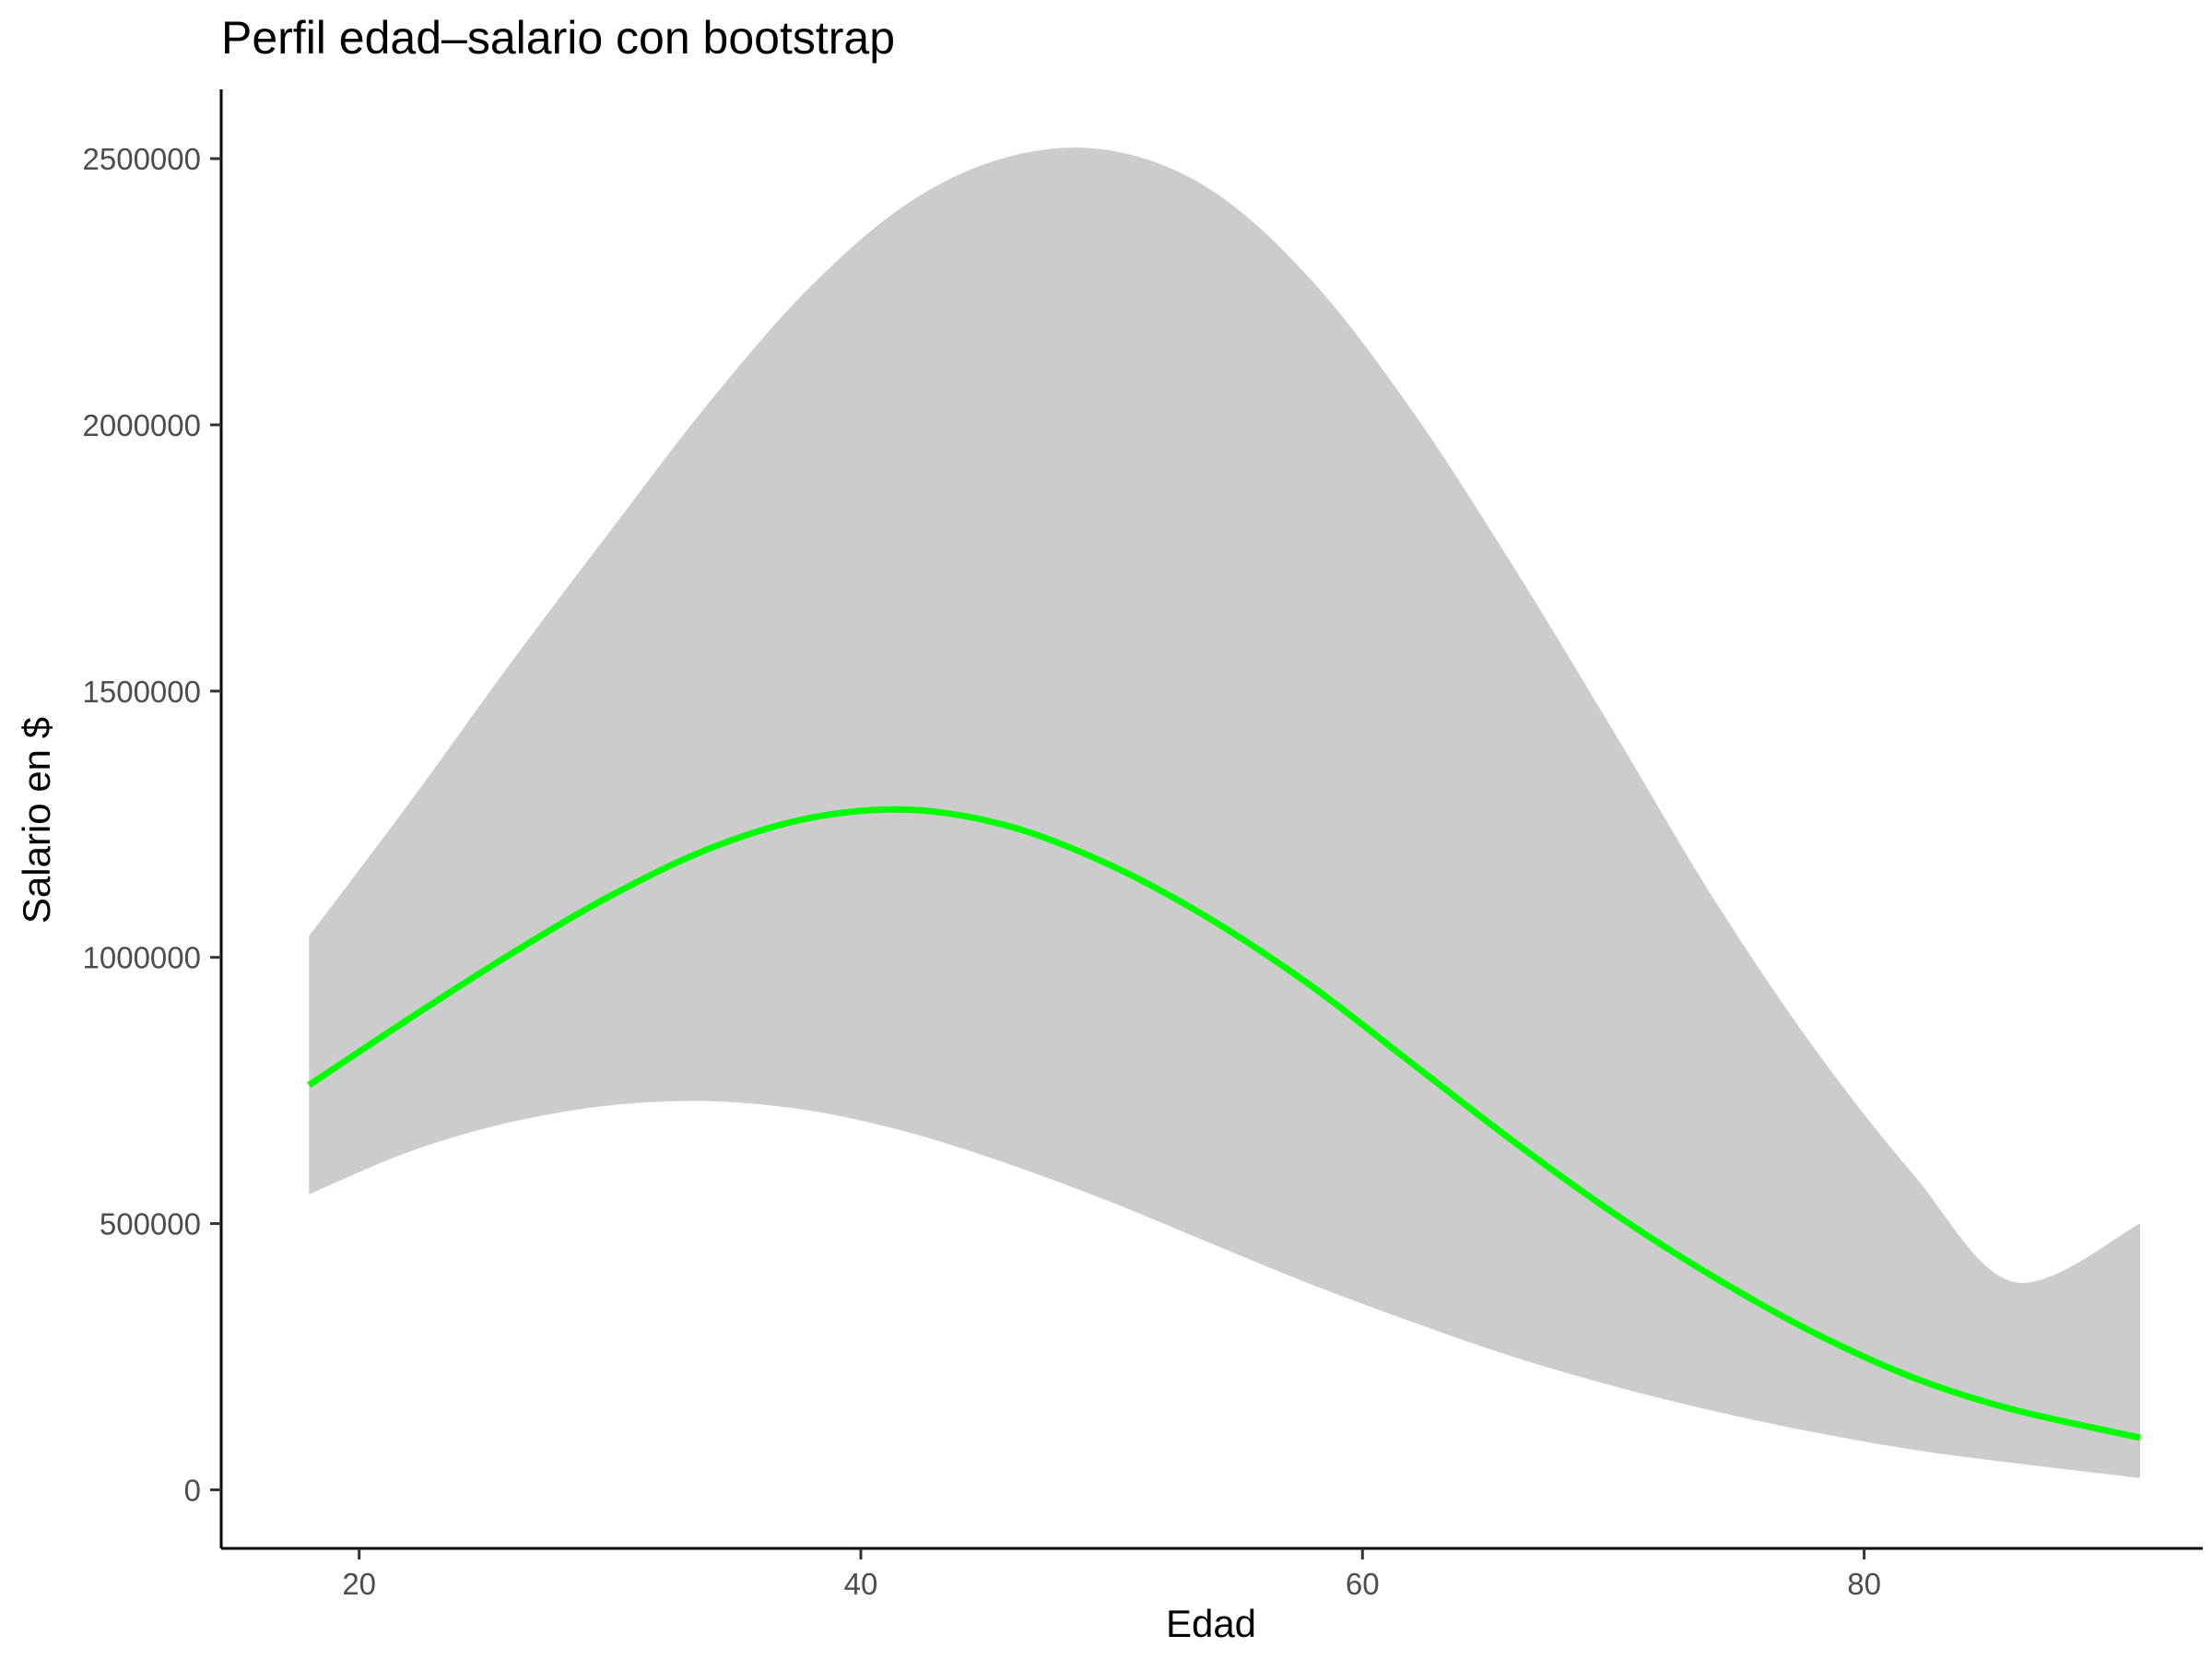 This screenshot has width=2212, height=1659. Describe the element at coordinates (142, 159) in the screenshot. I see `y-tick-label: 2500000` at that location.